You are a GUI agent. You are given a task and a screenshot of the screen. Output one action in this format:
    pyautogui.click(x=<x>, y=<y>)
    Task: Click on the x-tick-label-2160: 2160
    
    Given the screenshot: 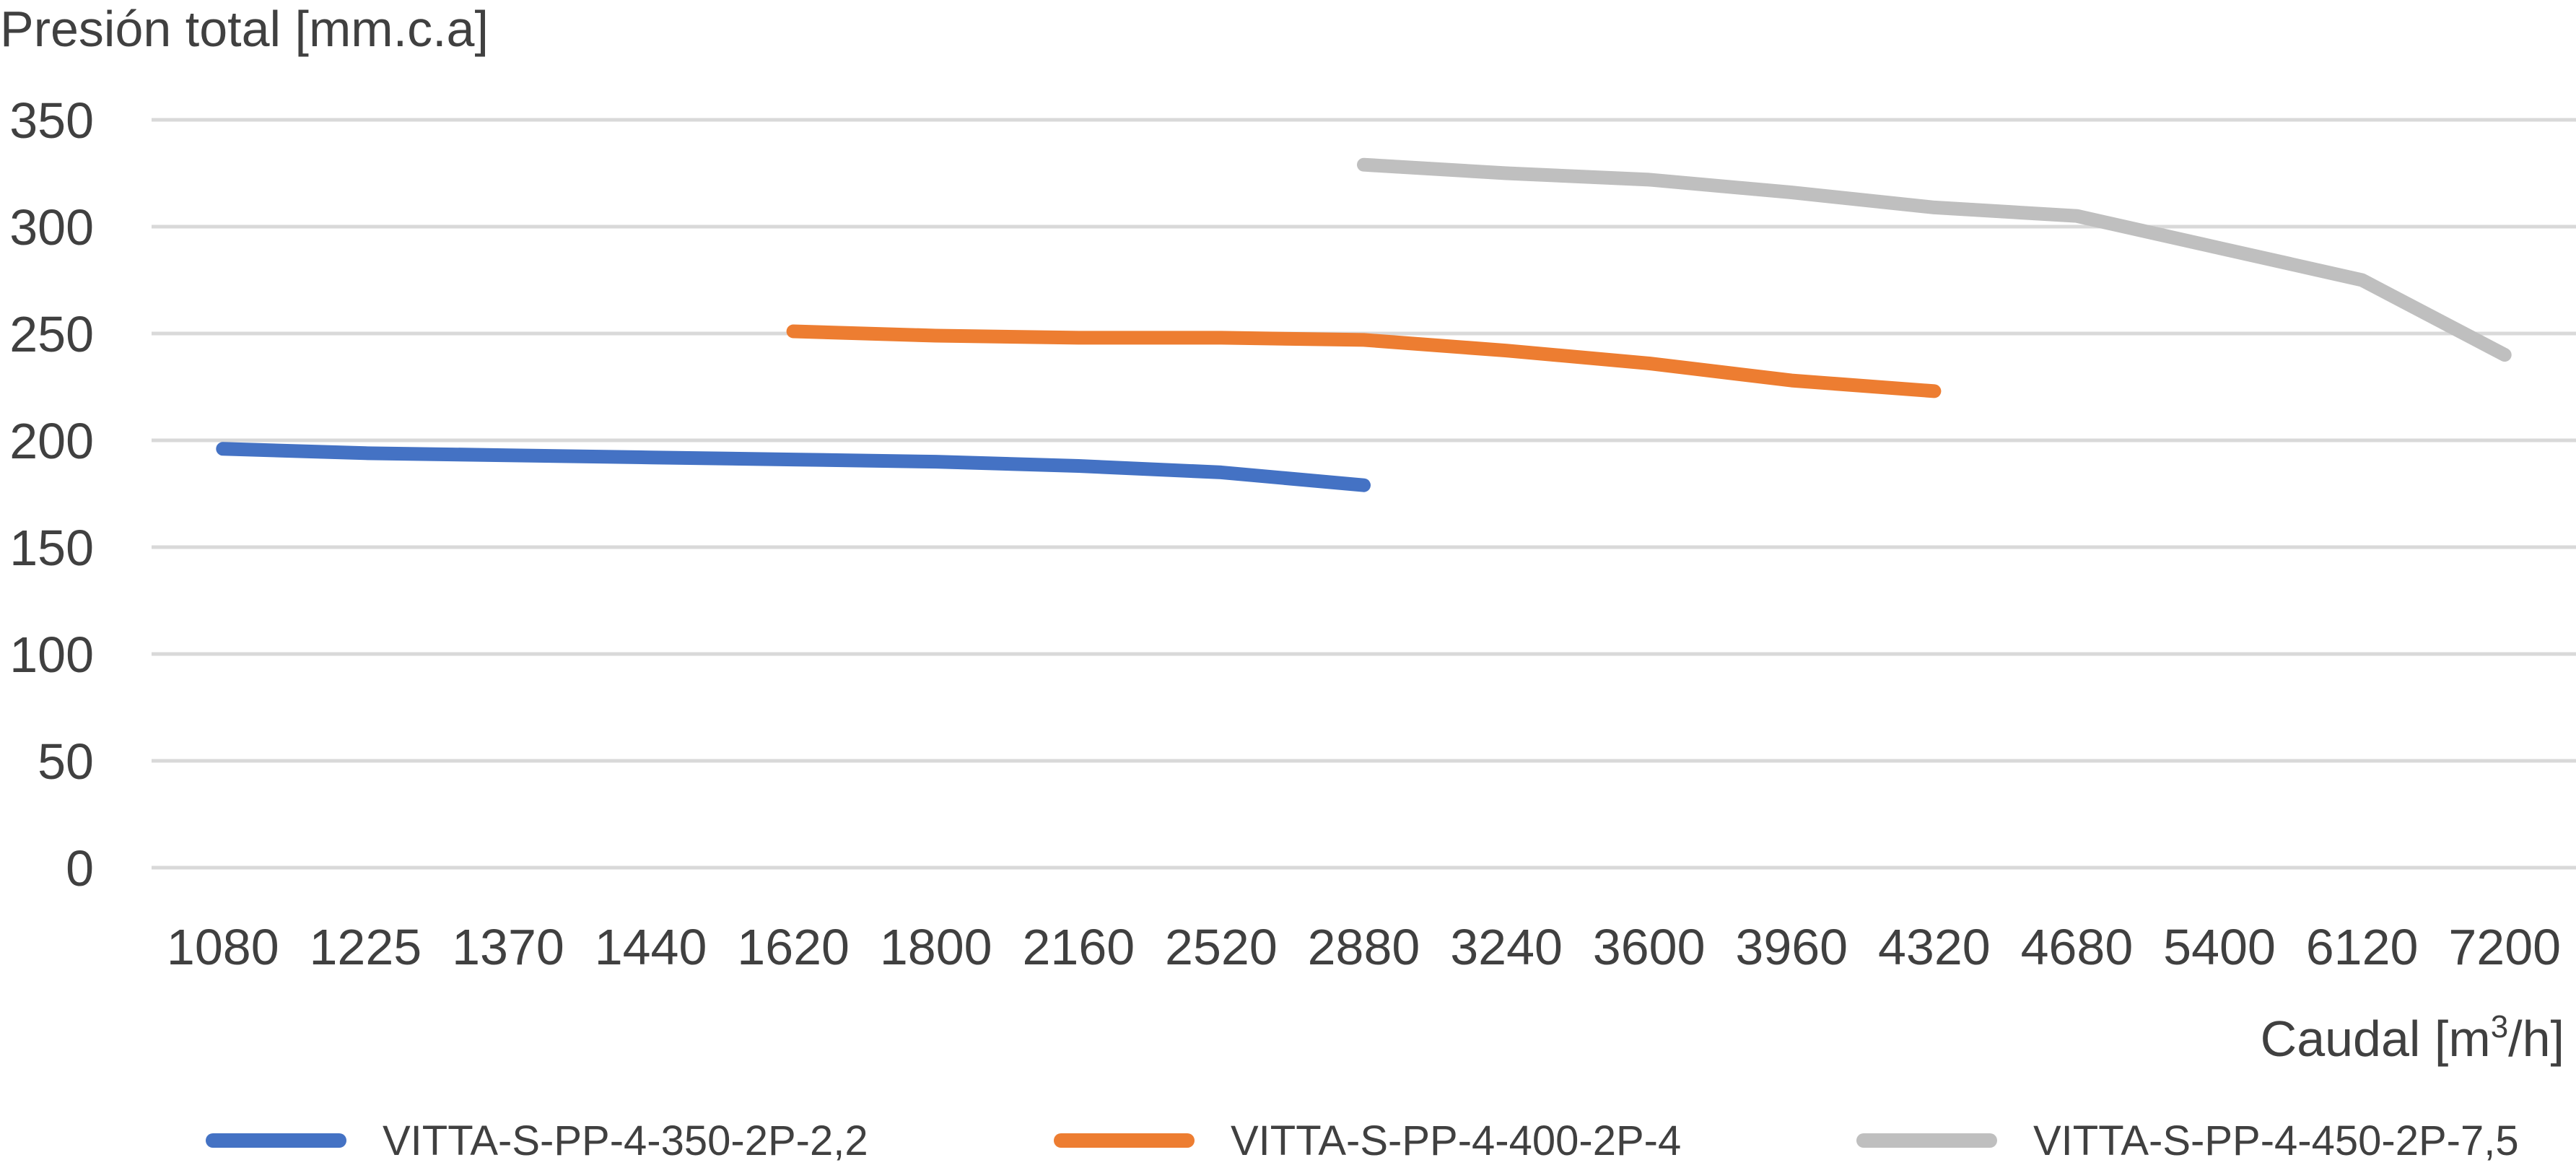 What is the action you would take?
    pyautogui.click(x=1078, y=947)
    